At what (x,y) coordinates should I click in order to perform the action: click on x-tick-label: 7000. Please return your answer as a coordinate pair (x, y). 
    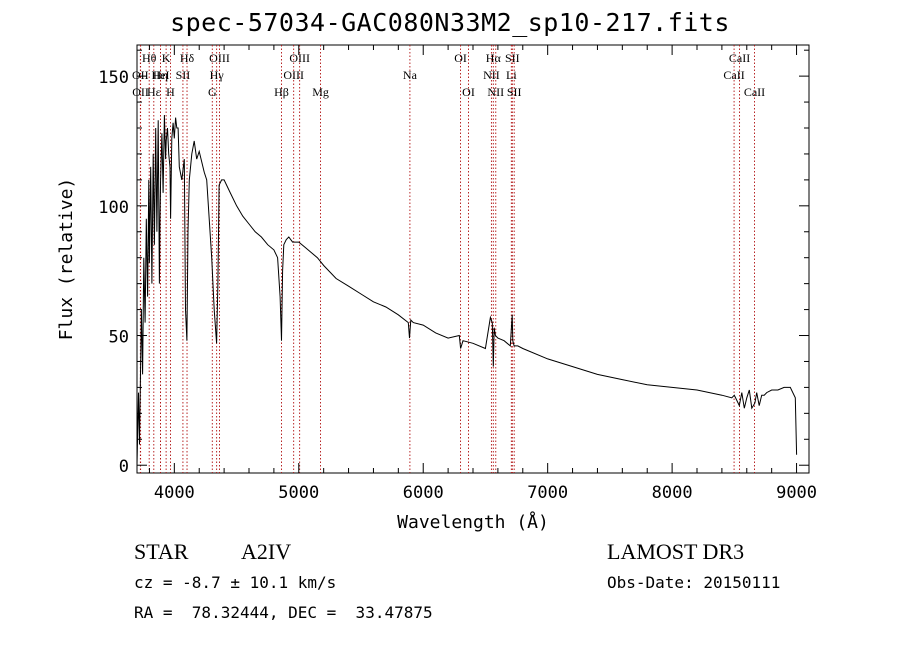
    Looking at the image, I should click on (547, 493).